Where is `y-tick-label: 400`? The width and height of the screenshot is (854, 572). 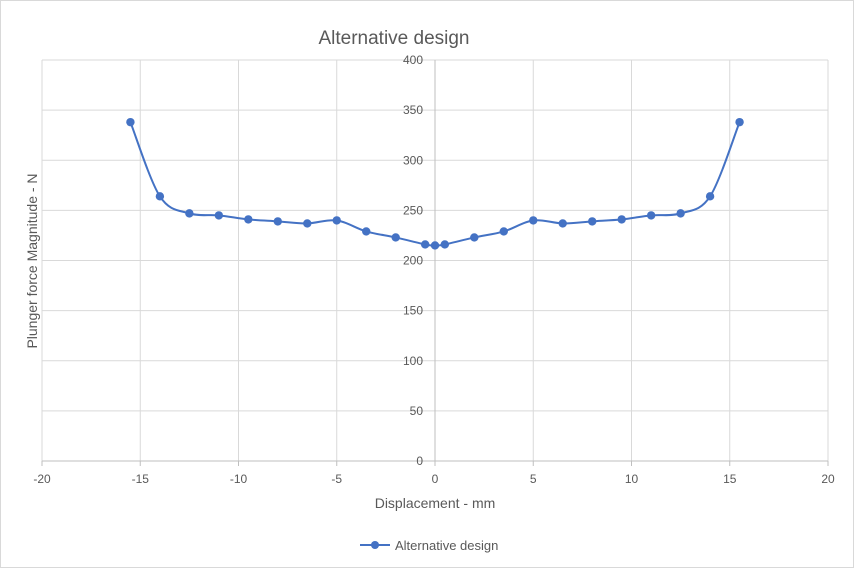
y-tick-label: 400 is located at coordinates (413, 60).